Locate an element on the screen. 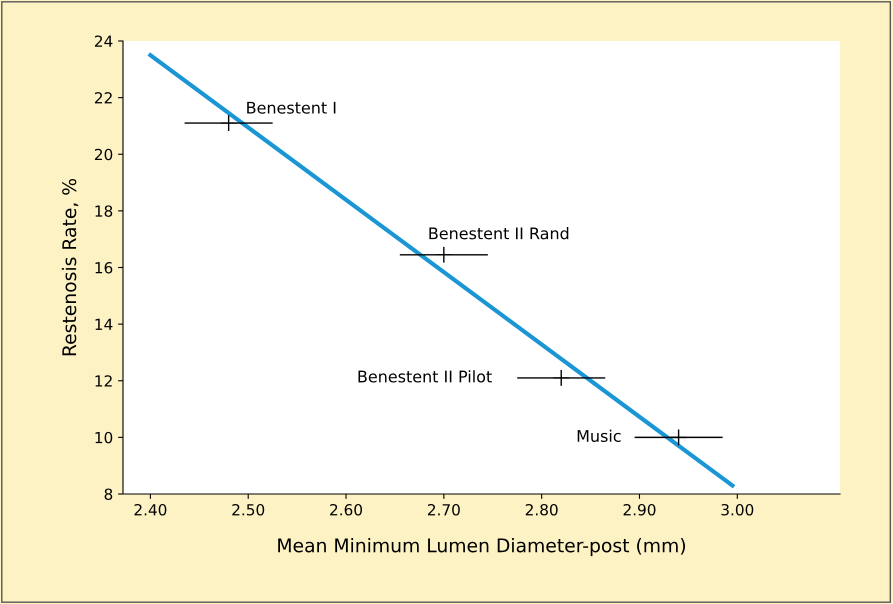 The width and height of the screenshot is (893, 604). y-tick-label: 22 is located at coordinates (103, 98).